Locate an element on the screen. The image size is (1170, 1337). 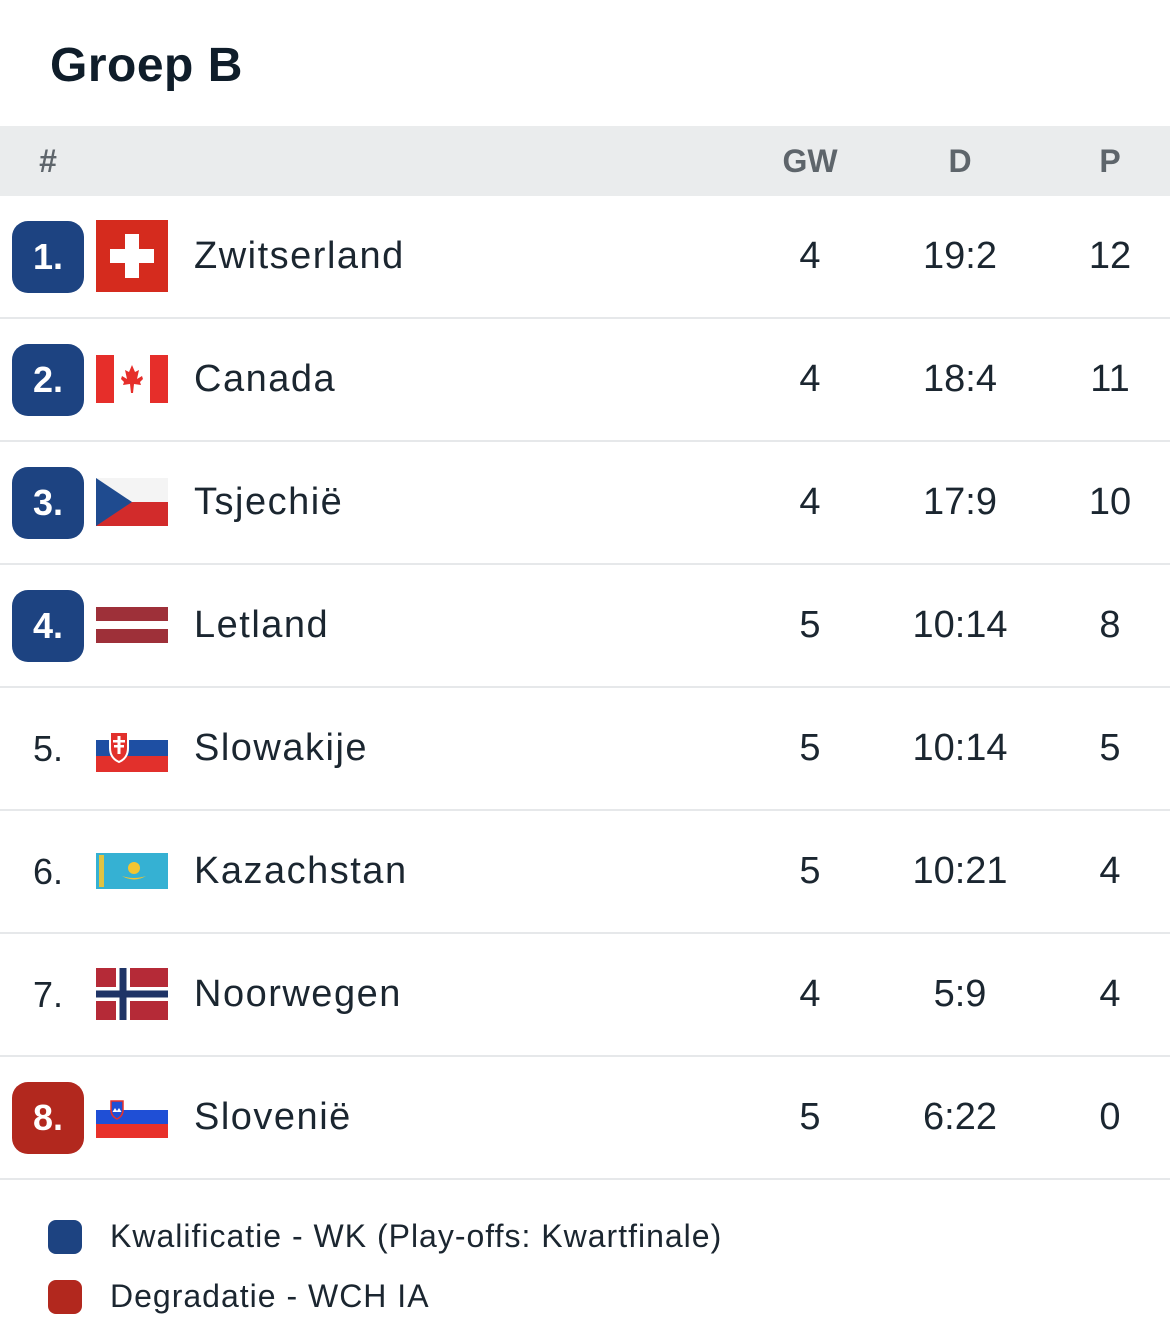
goals-value: 6:22 is located at coordinates (960, 1117).